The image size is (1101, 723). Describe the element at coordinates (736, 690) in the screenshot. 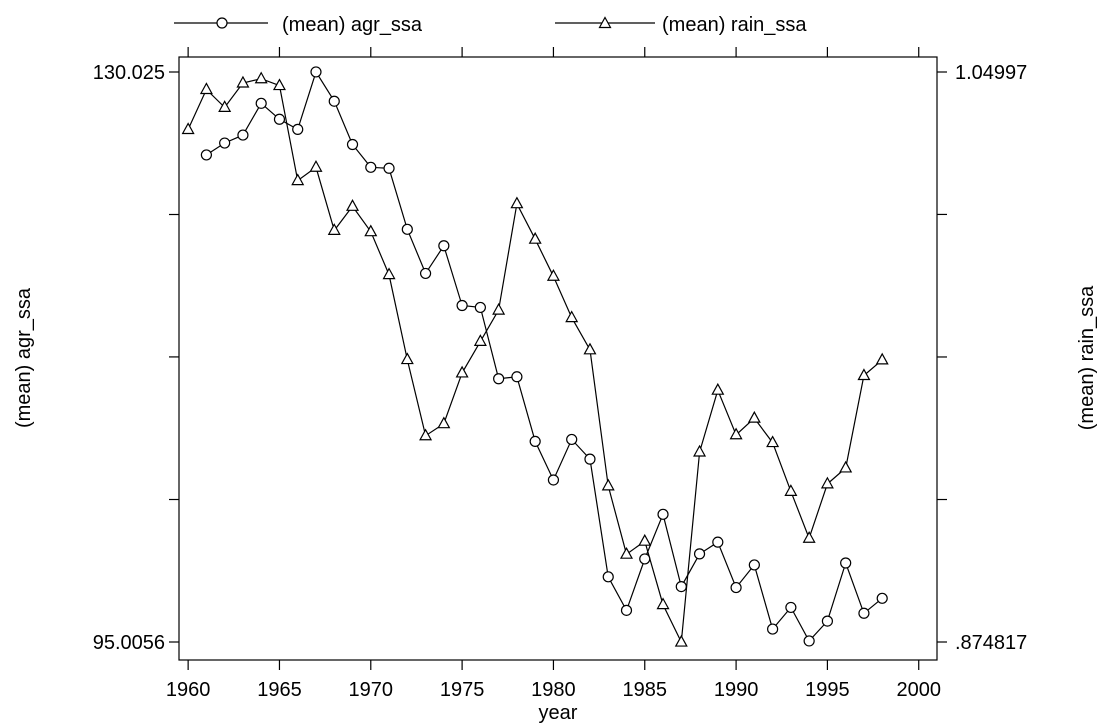

I see `x-tick-label: 1990` at that location.